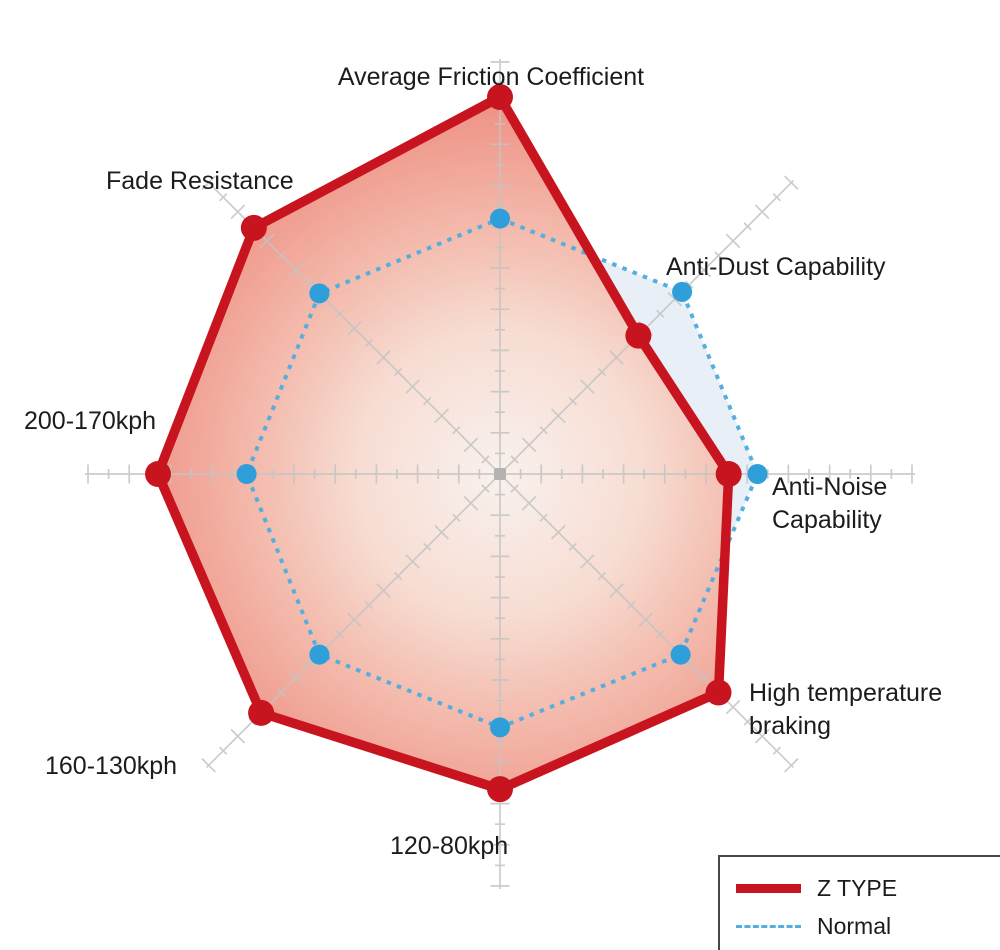 The width and height of the screenshot is (1000, 950). What do you see at coordinates (200, 181) in the screenshot?
I see `axis-label-fade-resistance: Fade Resistance` at bounding box center [200, 181].